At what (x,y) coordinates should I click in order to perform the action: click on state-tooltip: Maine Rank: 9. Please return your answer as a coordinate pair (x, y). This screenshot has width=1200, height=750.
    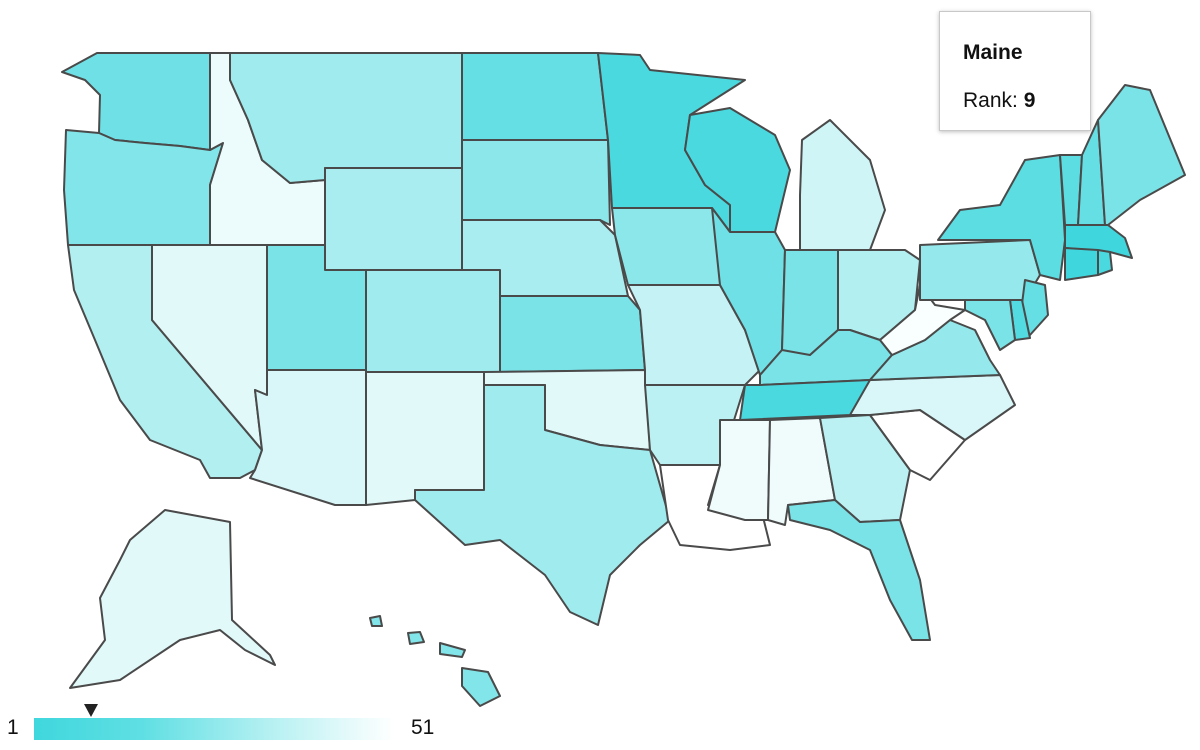
    Looking at the image, I should click on (1015, 71).